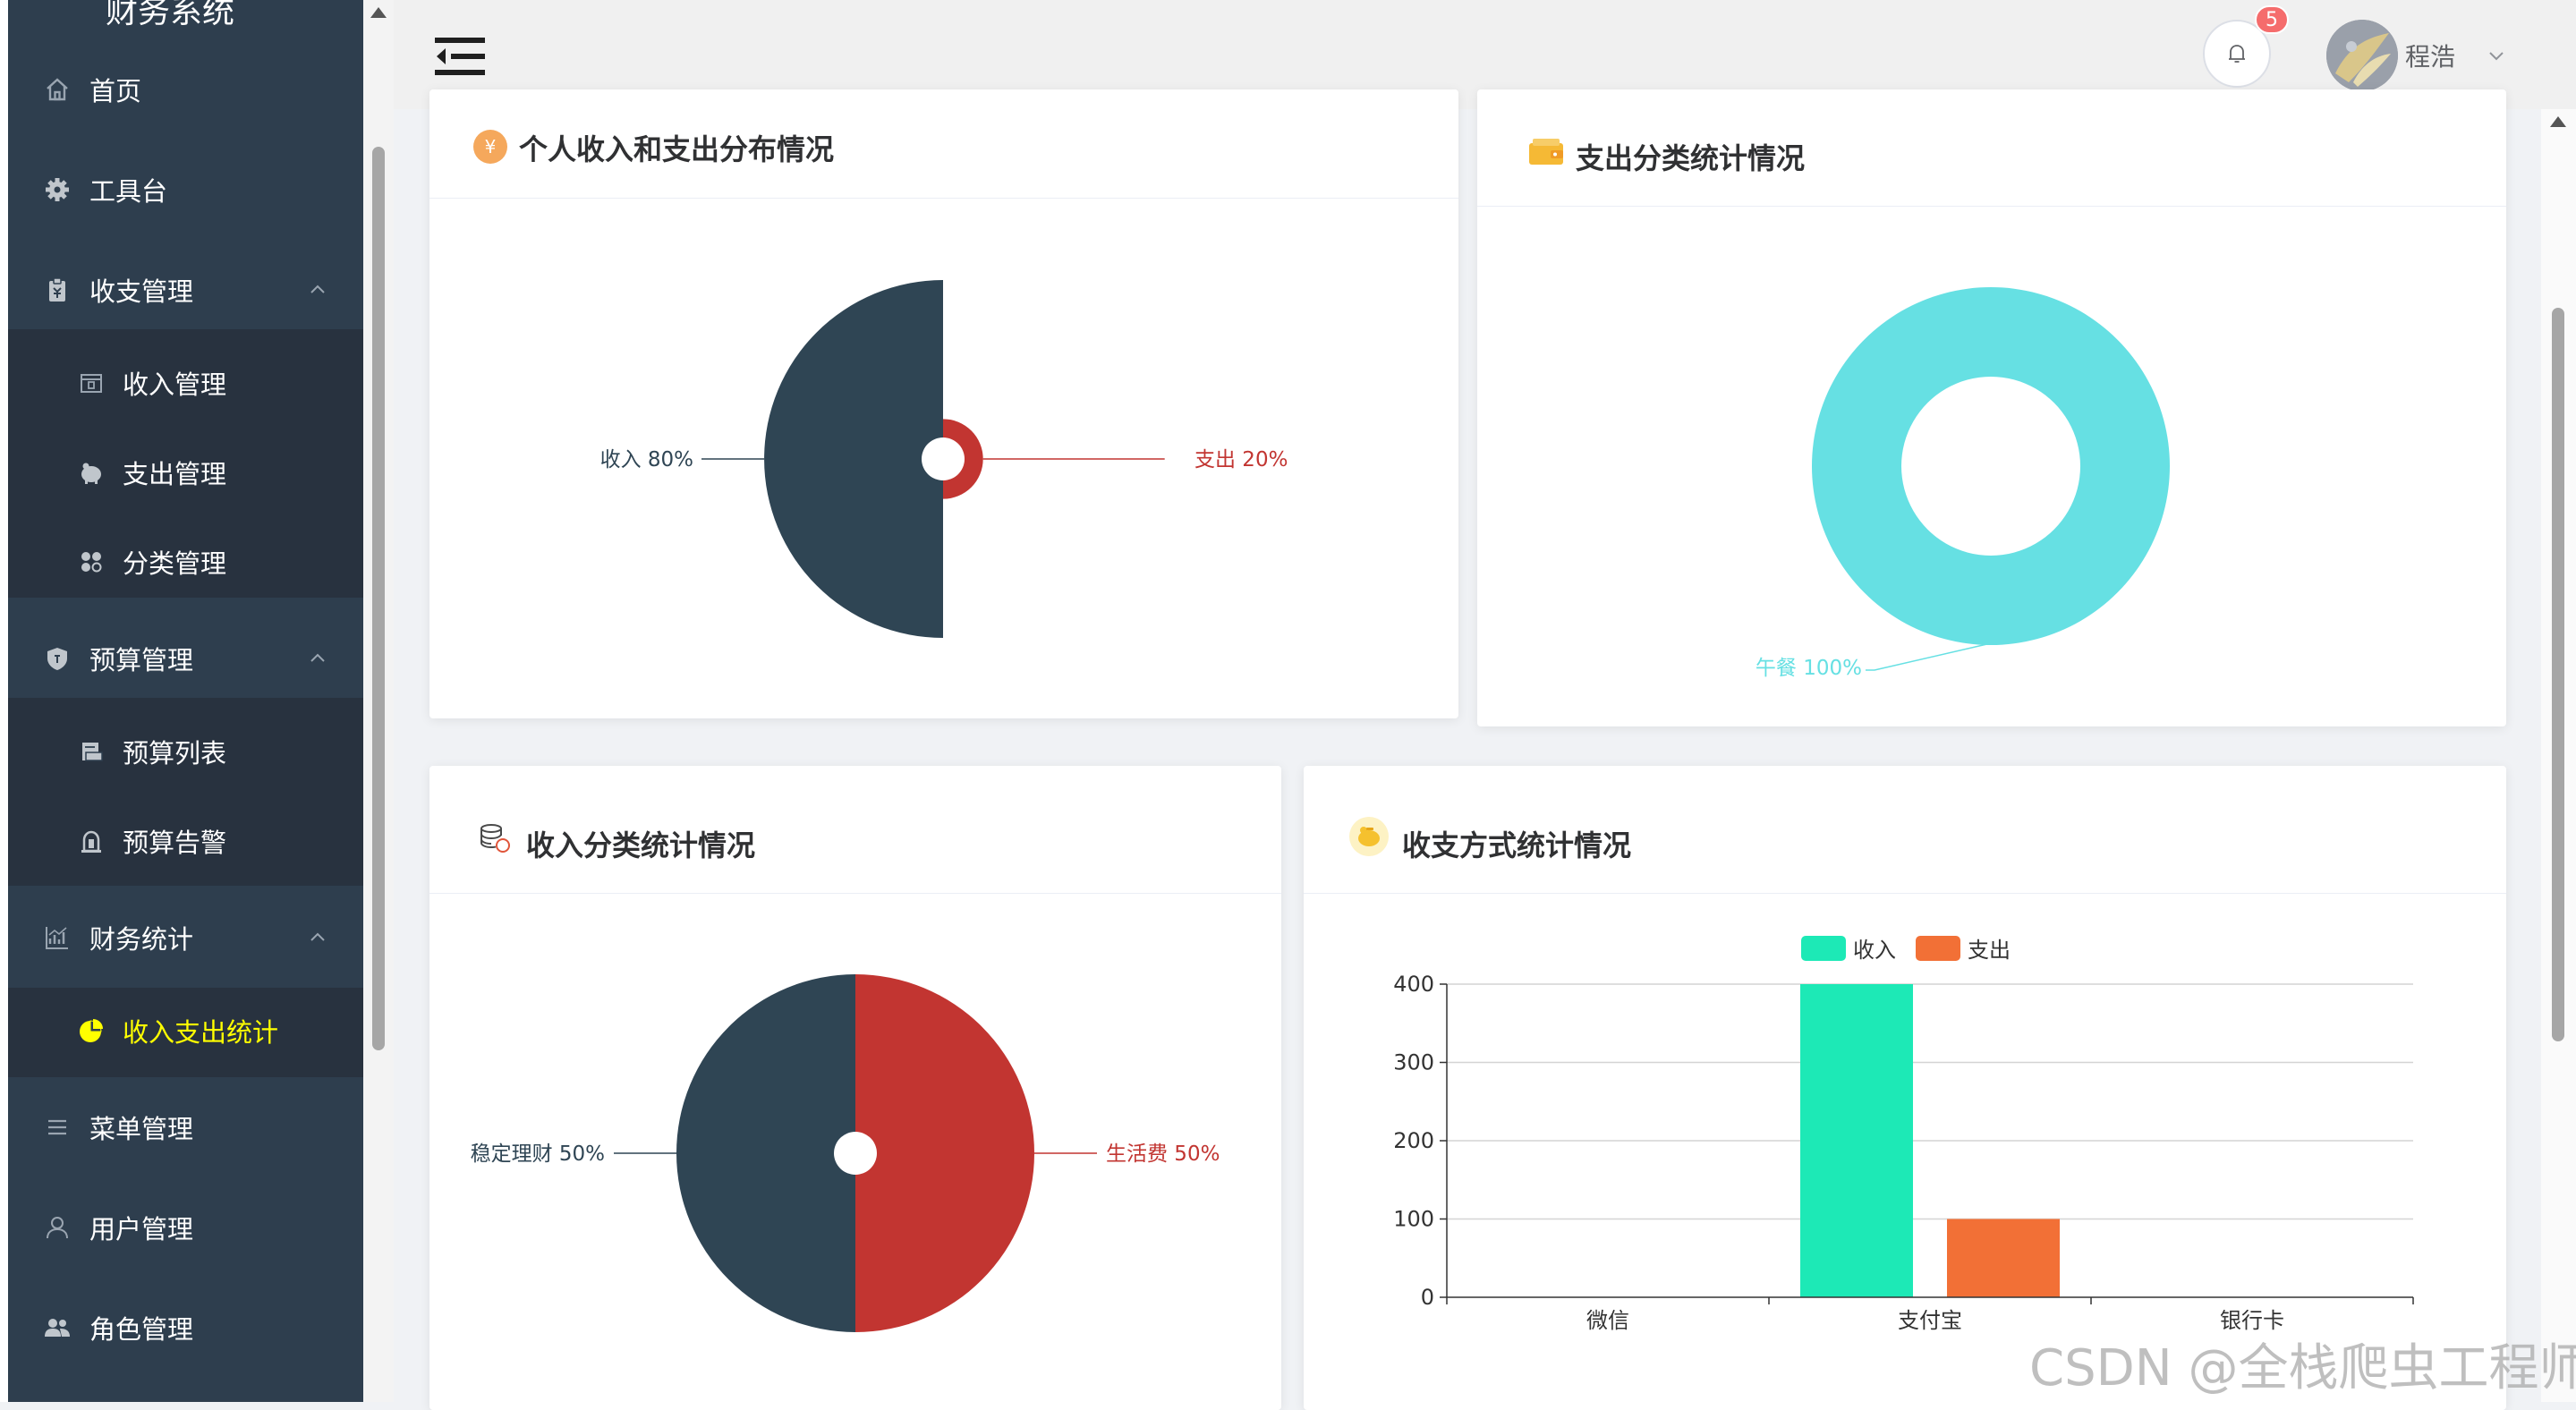 Image resolution: width=2576 pixels, height=1410 pixels. What do you see at coordinates (57, 938) in the screenshot?
I see `stats-icon` at bounding box center [57, 938].